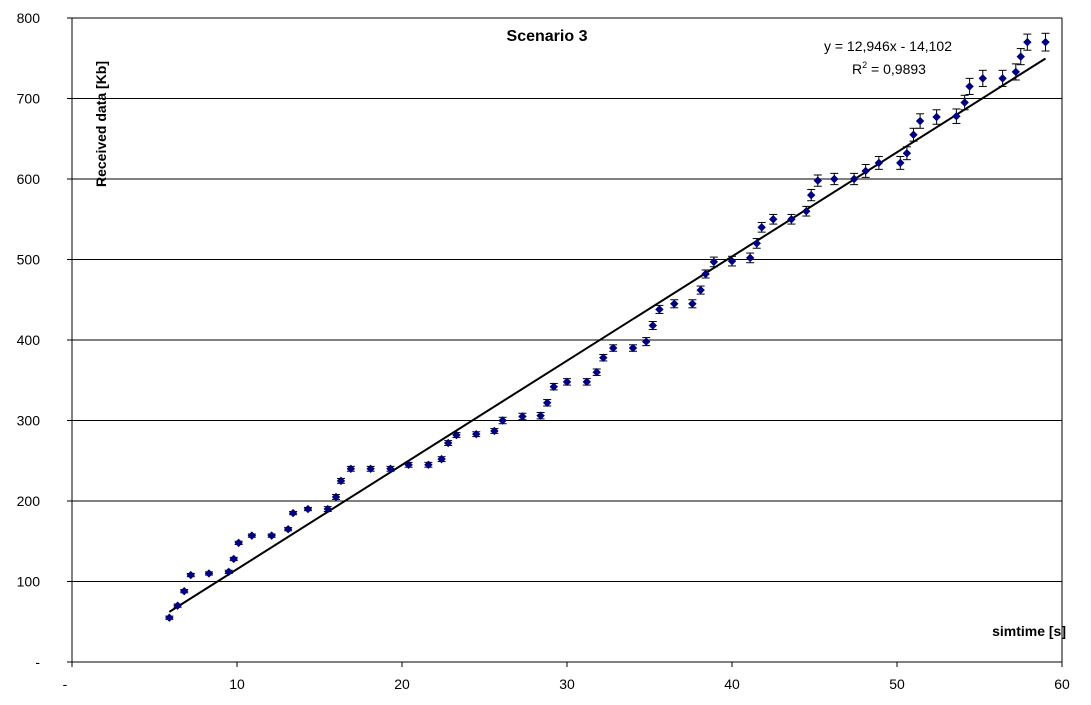 Image resolution: width=1091 pixels, height=705 pixels. I want to click on x-axis-label: simtime [s], so click(1029, 631).